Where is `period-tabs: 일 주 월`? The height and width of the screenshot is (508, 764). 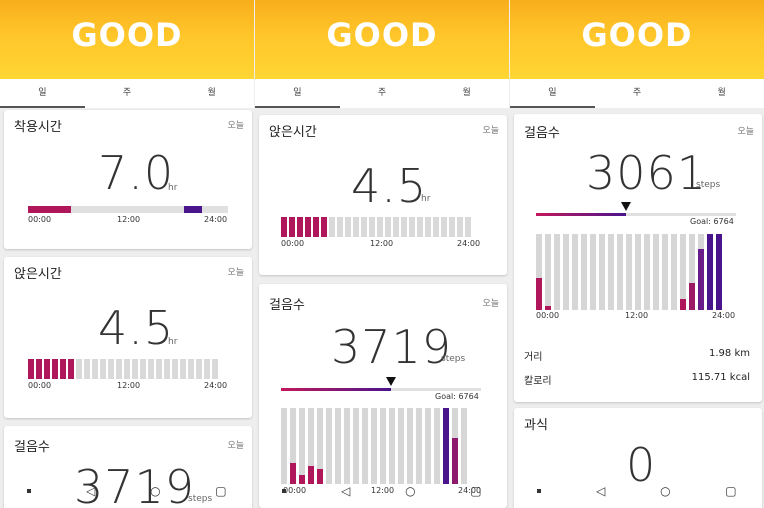
period-tabs: 일 주 월 is located at coordinates (127, 93).